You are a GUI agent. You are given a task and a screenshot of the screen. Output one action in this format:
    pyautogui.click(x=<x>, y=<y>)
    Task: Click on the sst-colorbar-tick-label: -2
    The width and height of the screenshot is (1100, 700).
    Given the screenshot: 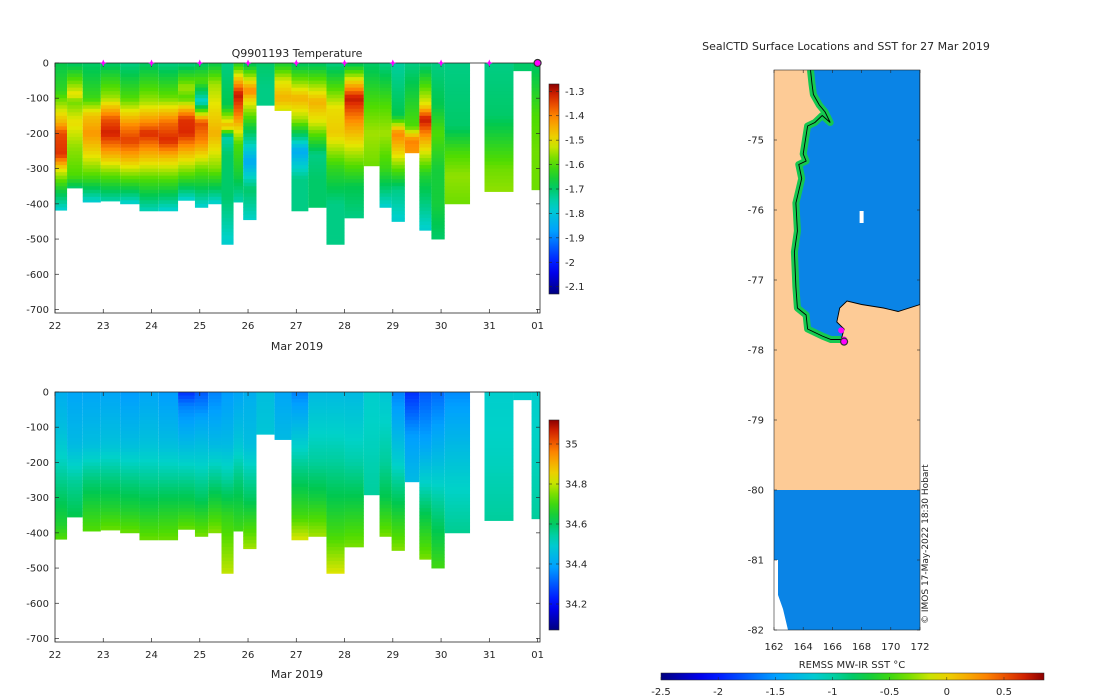 What is the action you would take?
    pyautogui.click(x=718, y=692)
    